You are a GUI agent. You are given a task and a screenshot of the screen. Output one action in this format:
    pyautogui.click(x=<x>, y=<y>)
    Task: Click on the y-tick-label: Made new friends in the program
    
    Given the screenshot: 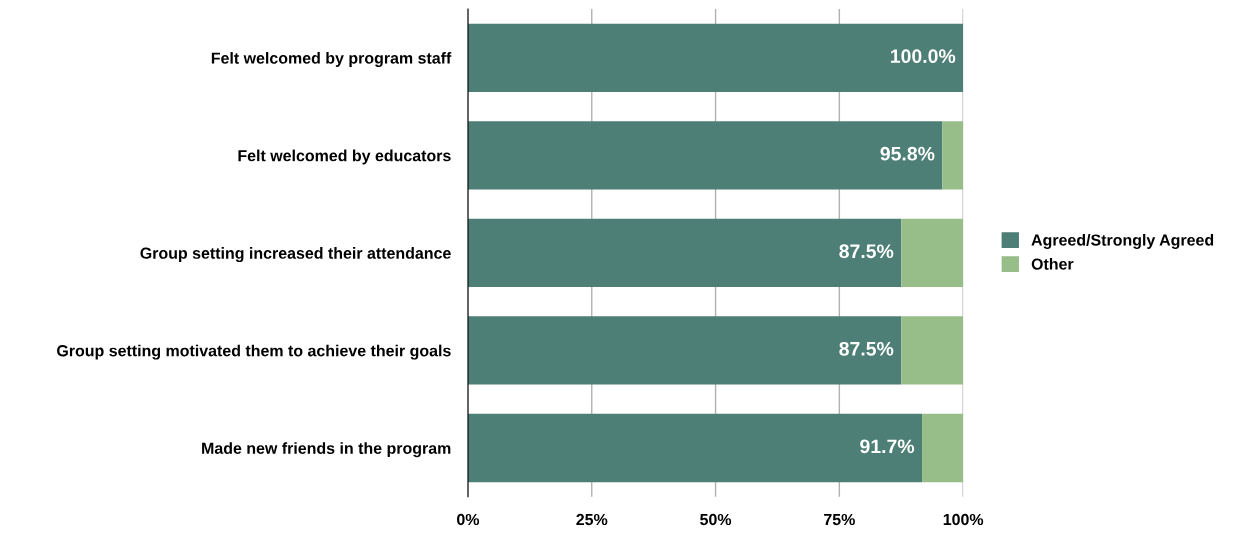 What is the action you would take?
    pyautogui.click(x=326, y=450)
    